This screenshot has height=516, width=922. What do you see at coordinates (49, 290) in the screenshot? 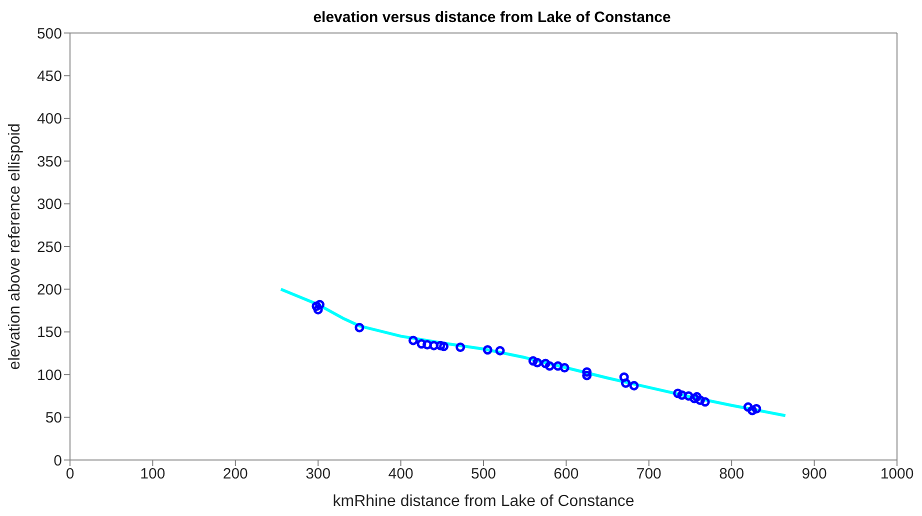
I see `y-tick-label: 200` at bounding box center [49, 290].